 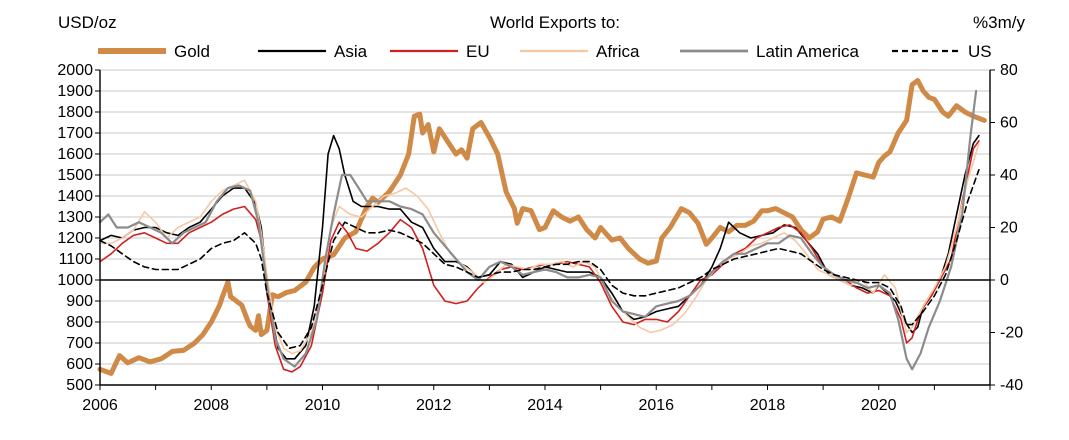 What do you see at coordinates (999, 22) in the screenshot?
I see `right-axis-unit-label: %3m/y` at bounding box center [999, 22].